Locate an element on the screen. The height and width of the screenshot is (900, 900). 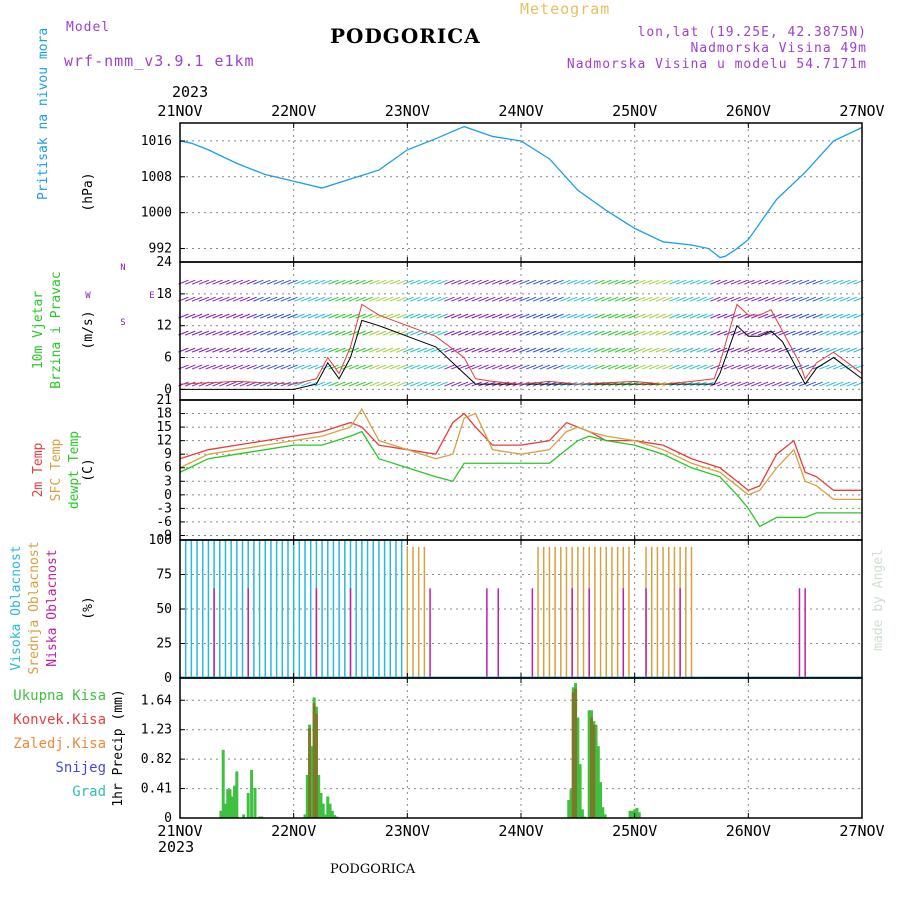
wind-side-label-1: 10m Vjetar is located at coordinates (38, 330).